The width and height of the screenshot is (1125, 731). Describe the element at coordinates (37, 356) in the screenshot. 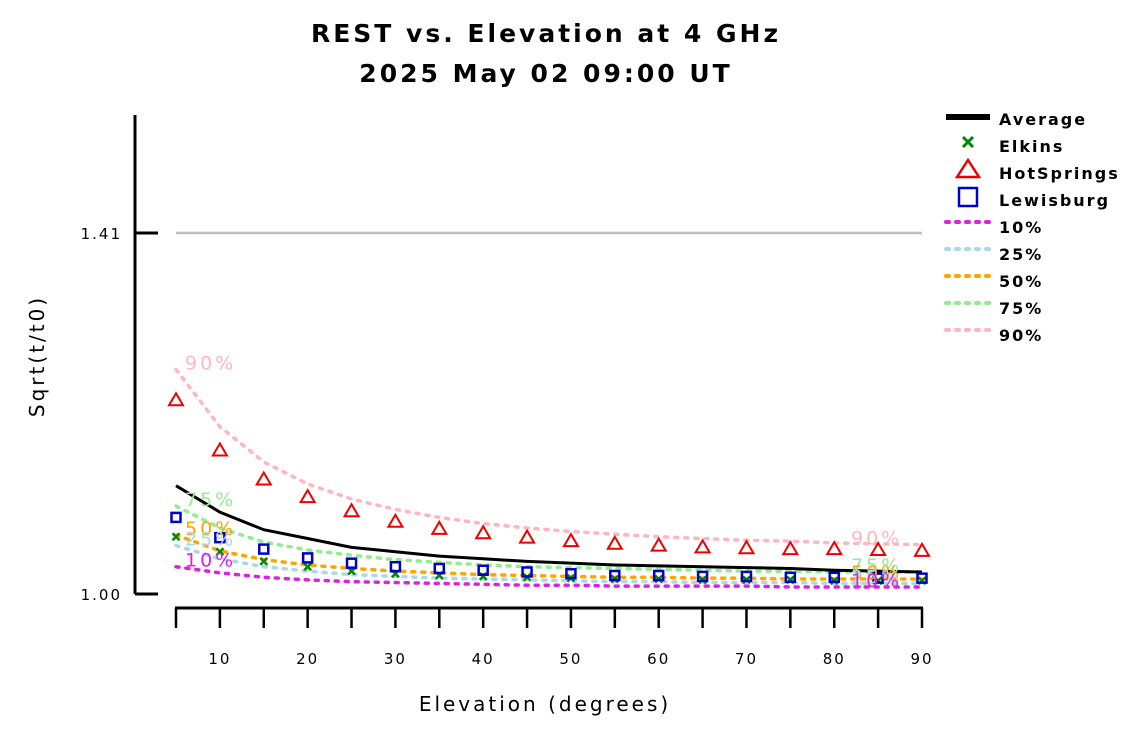

I see `y-axis-label: Sqrt(t/t0)` at that location.